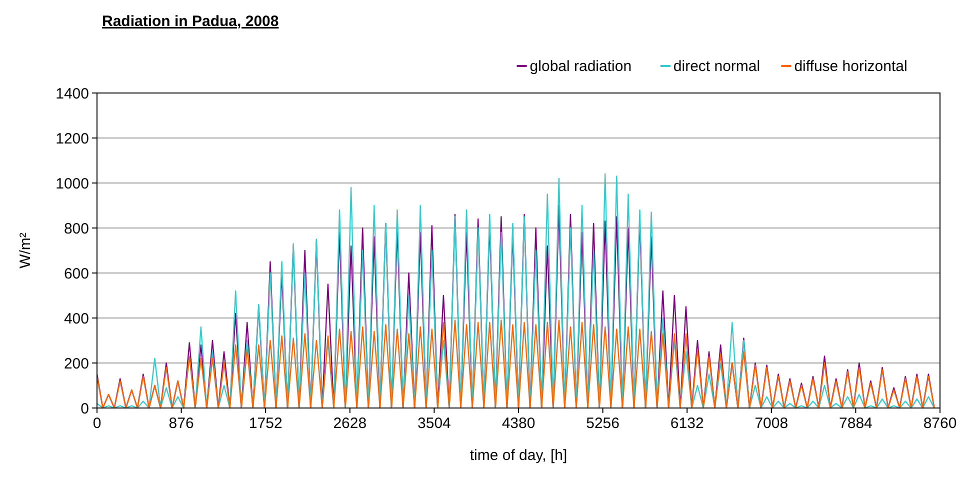 The width and height of the screenshot is (962, 480). Describe the element at coordinates (434, 423) in the screenshot. I see `x-tick-label: 3504` at that location.